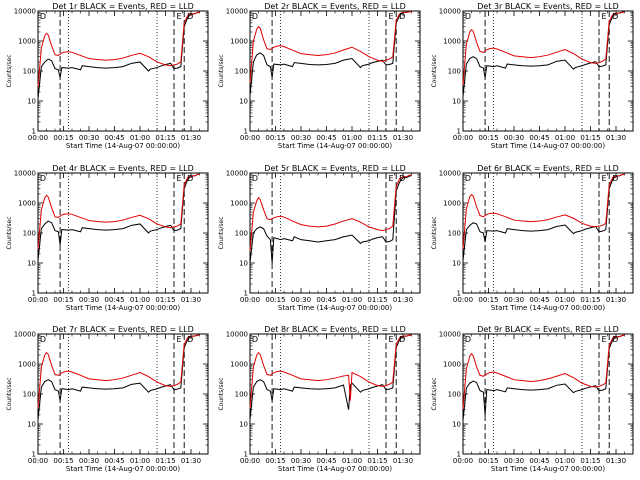  What do you see at coordinates (123, 329) in the screenshot?
I see `panel-title: Det 7r BLACK = Events, RED = LLD` at bounding box center [123, 329].